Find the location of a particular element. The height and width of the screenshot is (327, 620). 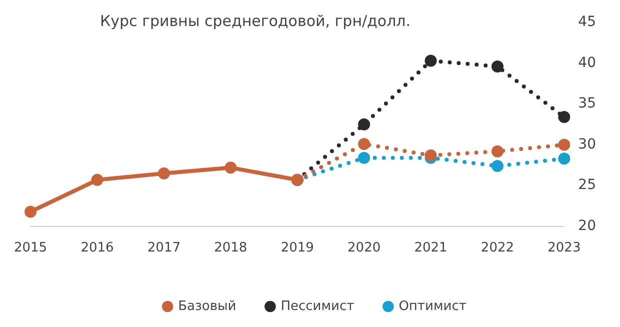

x-tick-label: 2023 is located at coordinates (564, 248).